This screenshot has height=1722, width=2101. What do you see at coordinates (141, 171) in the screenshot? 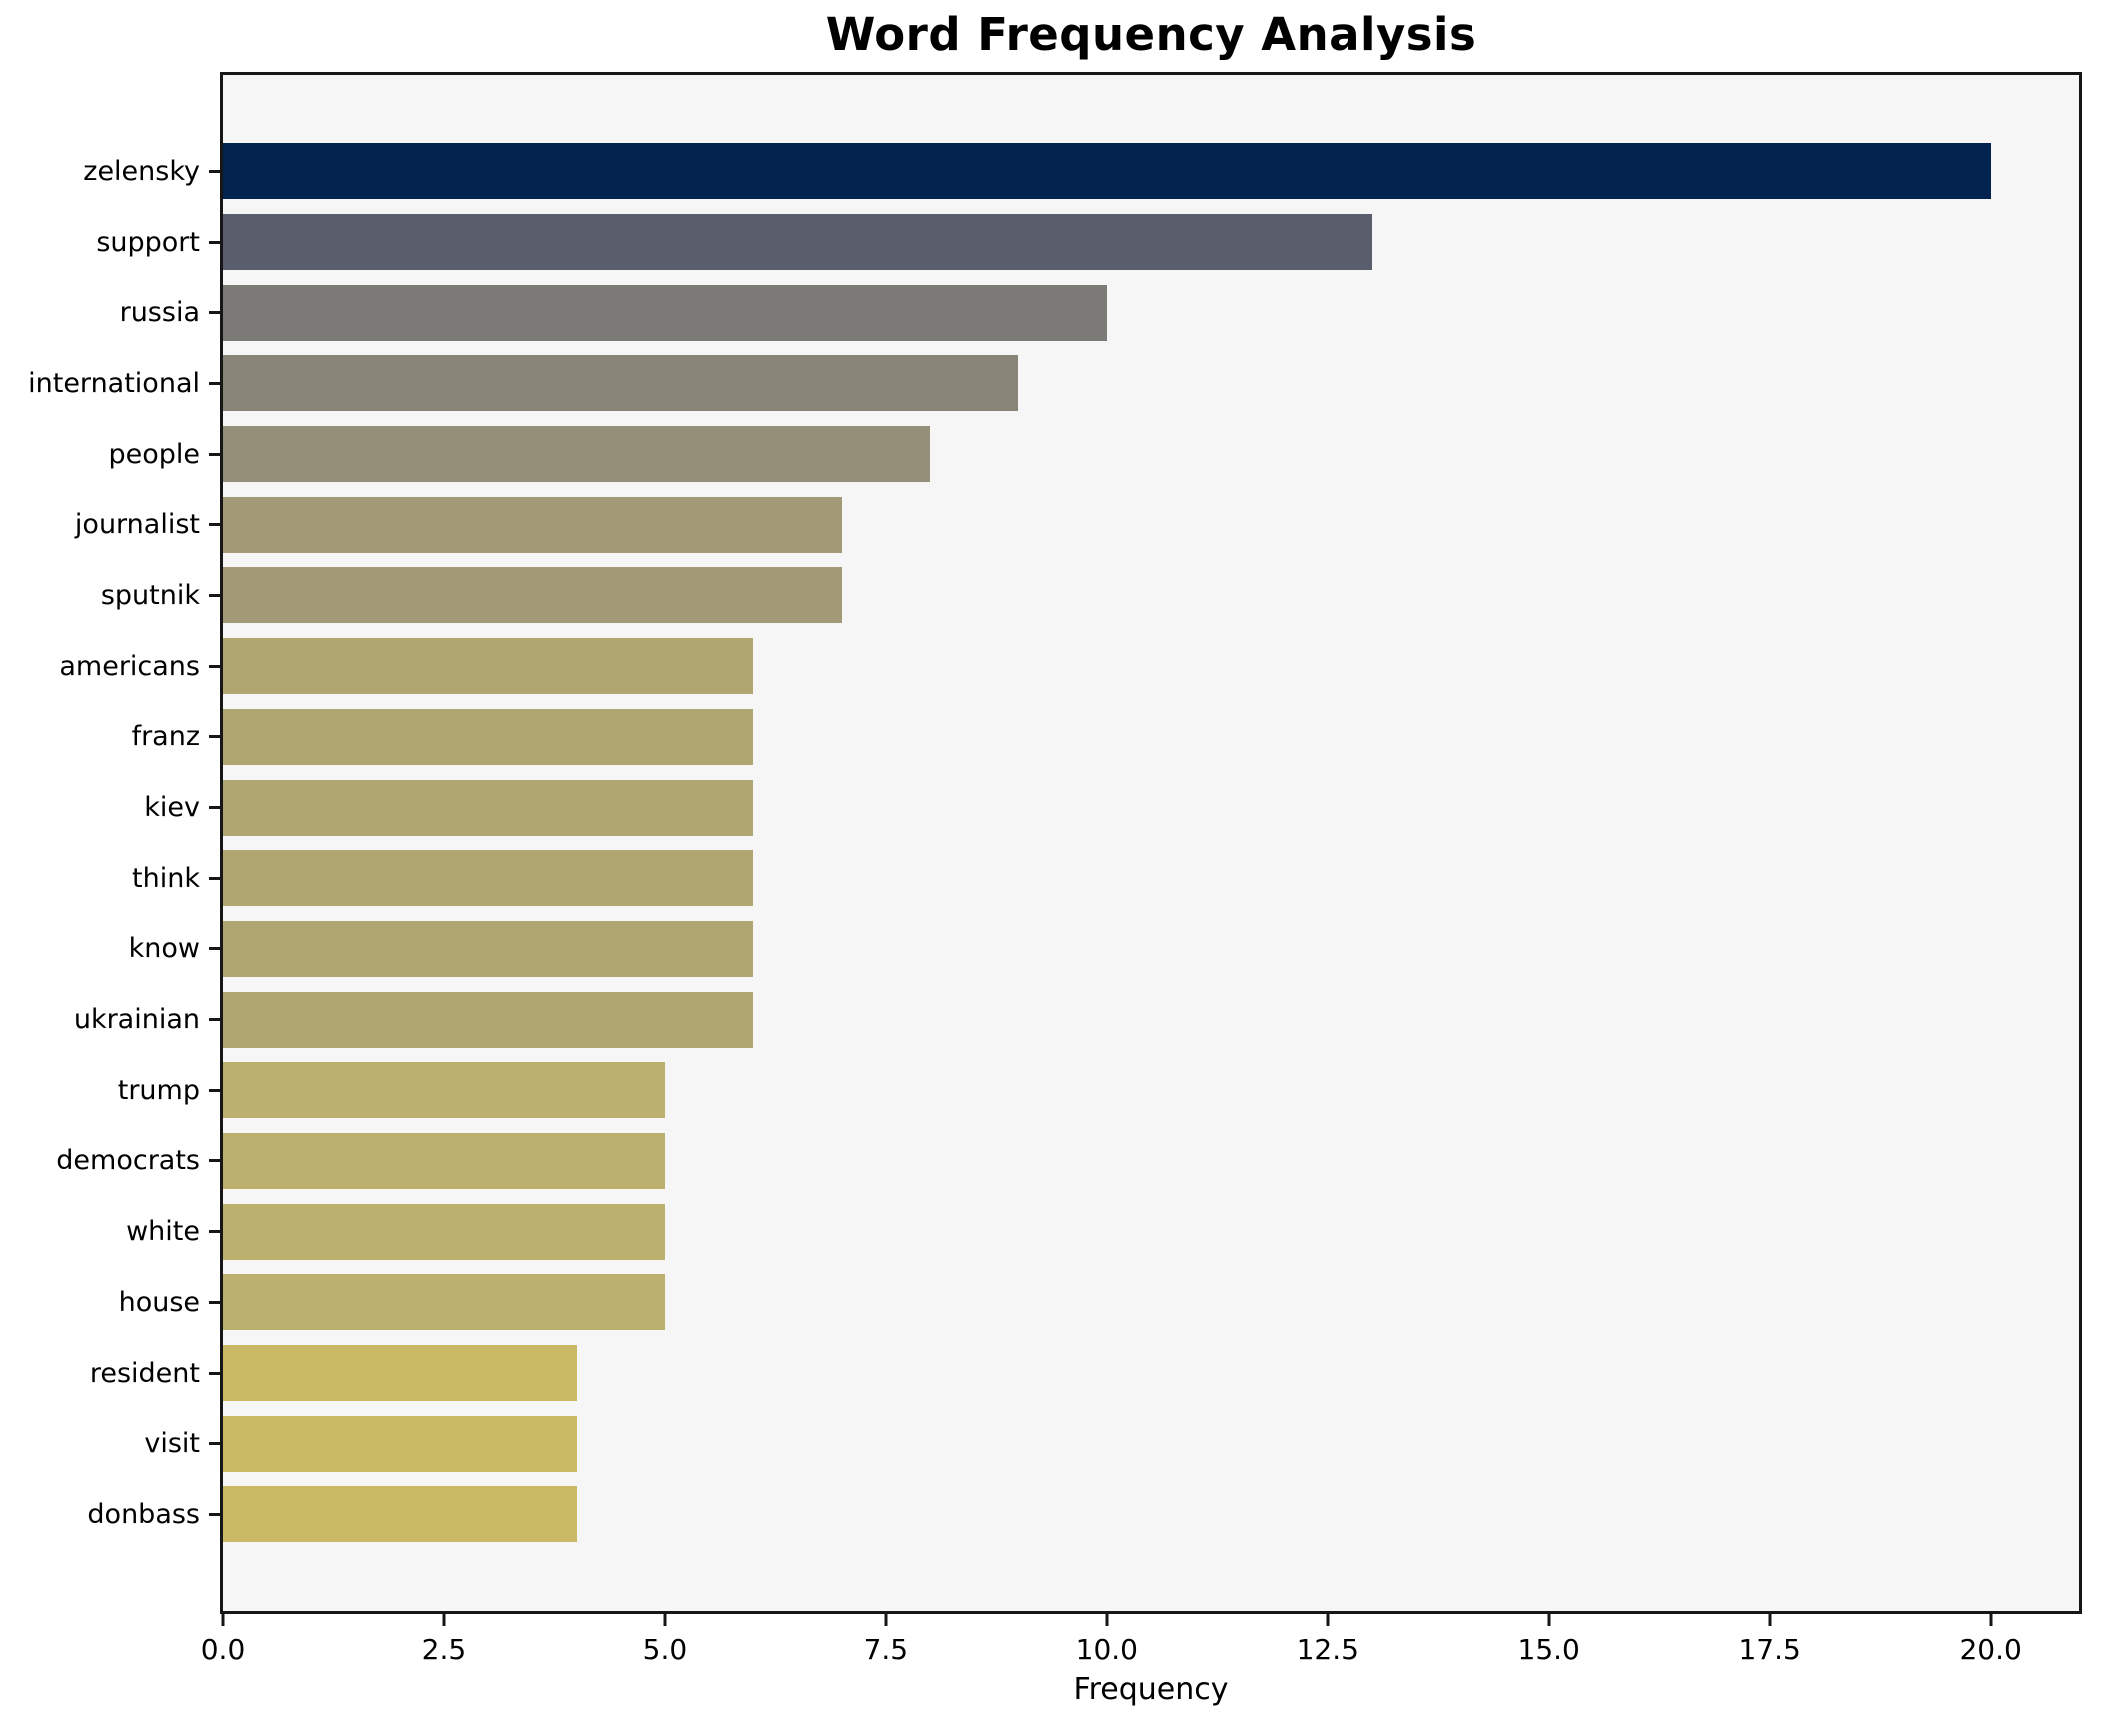
I see `y-tick-label: zelensky` at bounding box center [141, 171].